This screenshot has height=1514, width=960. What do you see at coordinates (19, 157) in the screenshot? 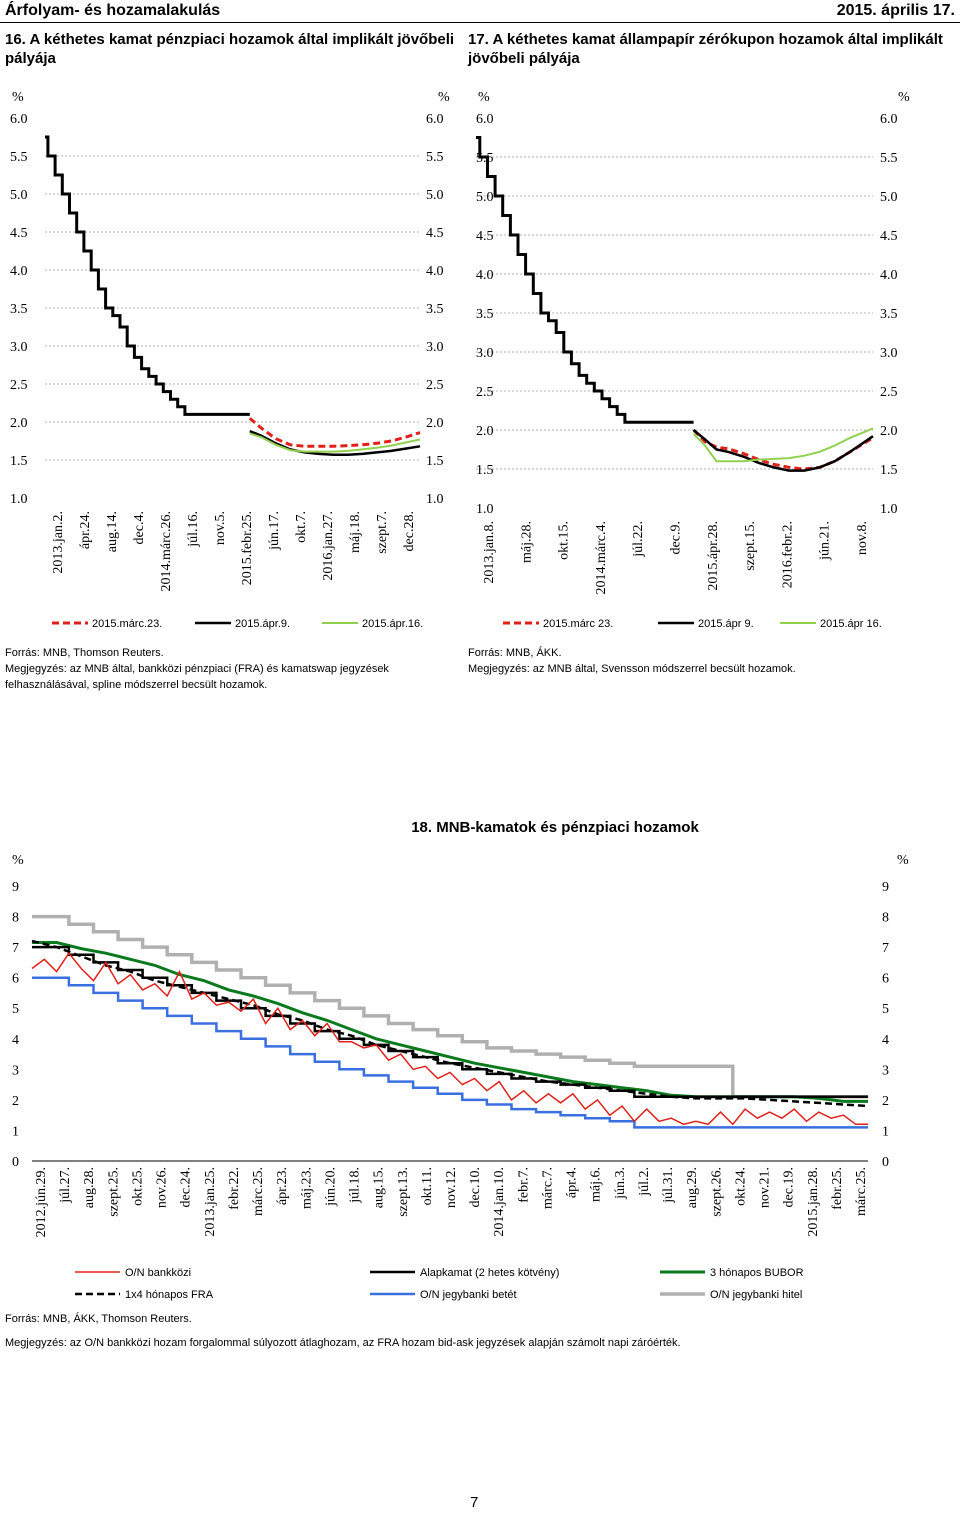
I see `svg-c16-ytick-left: 5.5` at bounding box center [19, 157].